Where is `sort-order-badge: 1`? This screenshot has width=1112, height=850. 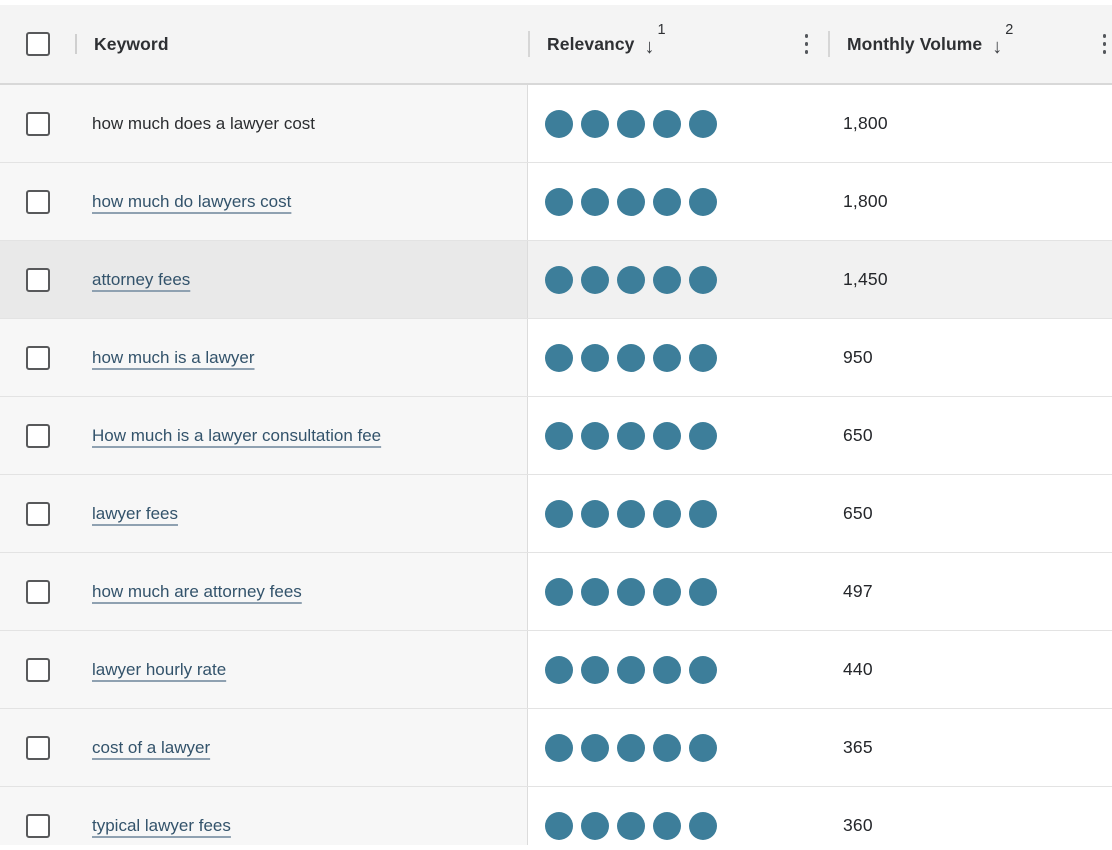 sort-order-badge: 1 is located at coordinates (661, 30).